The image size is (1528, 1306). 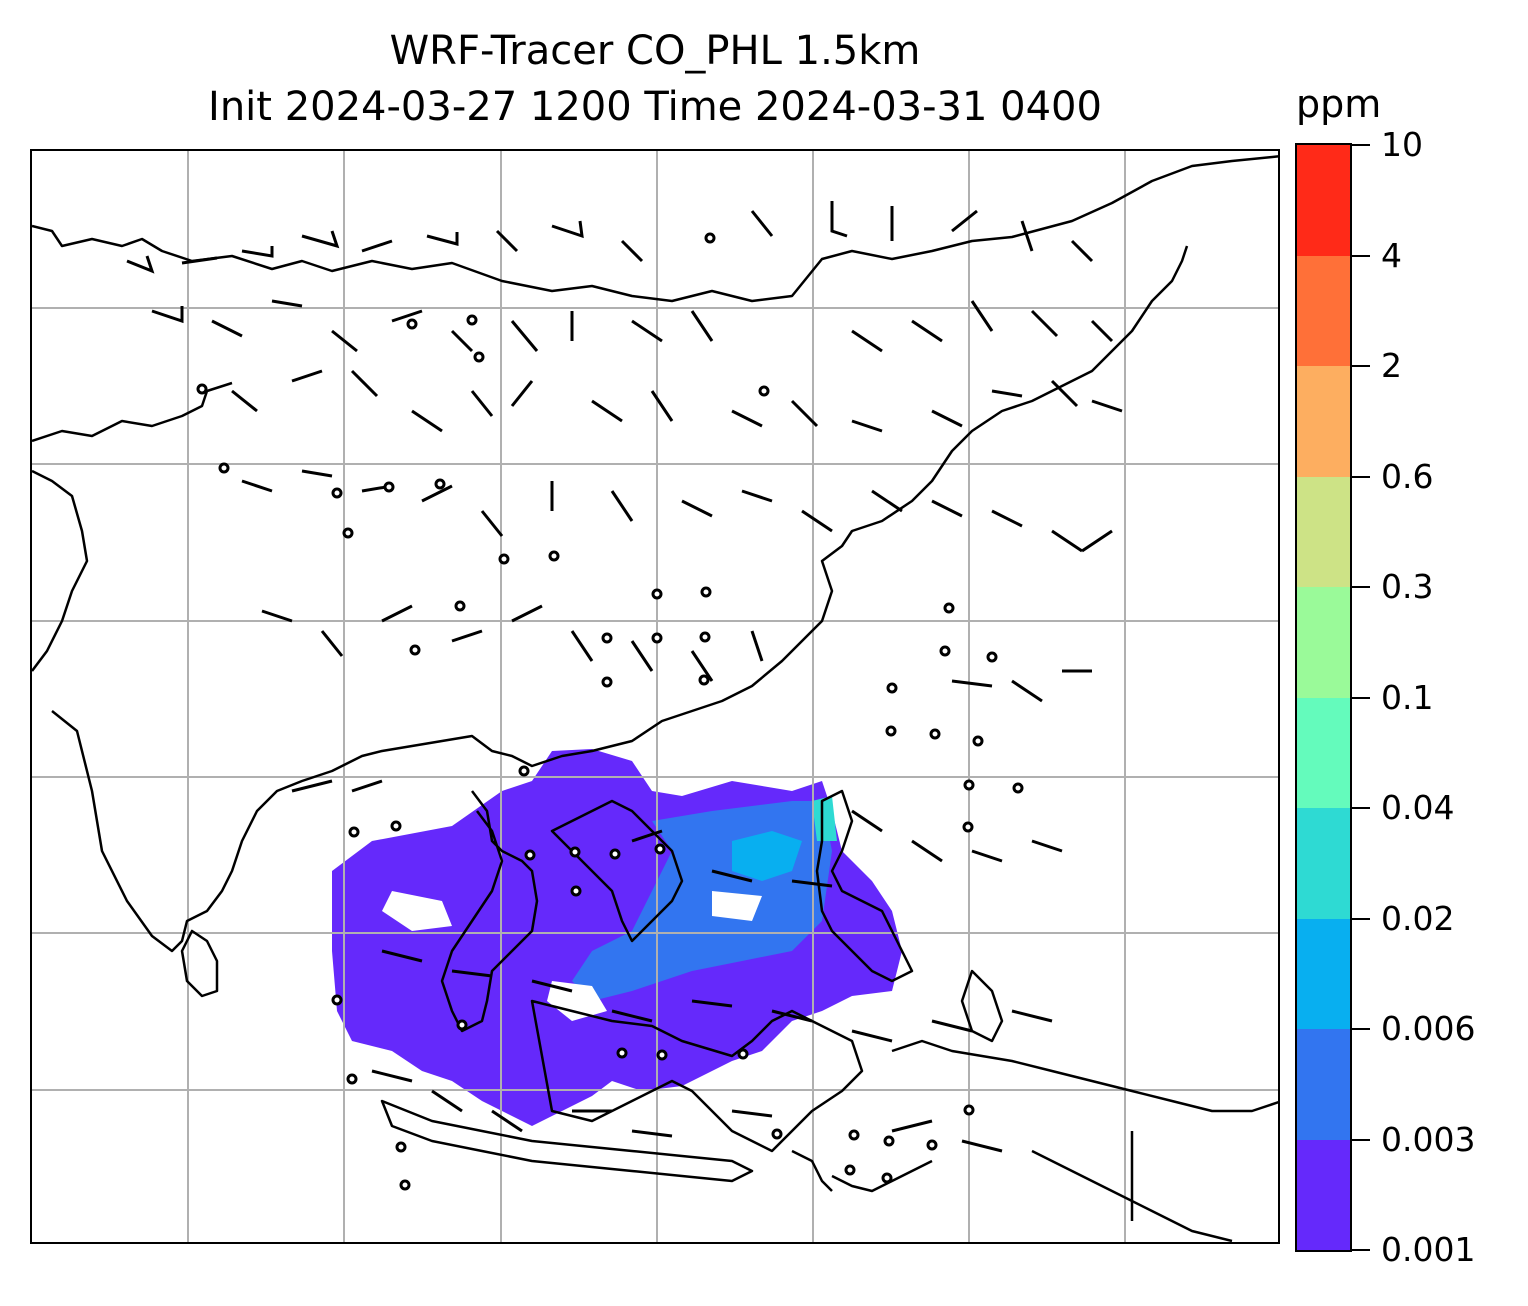 I want to click on colorbar-tick-label: 10, so click(x=1402, y=144).